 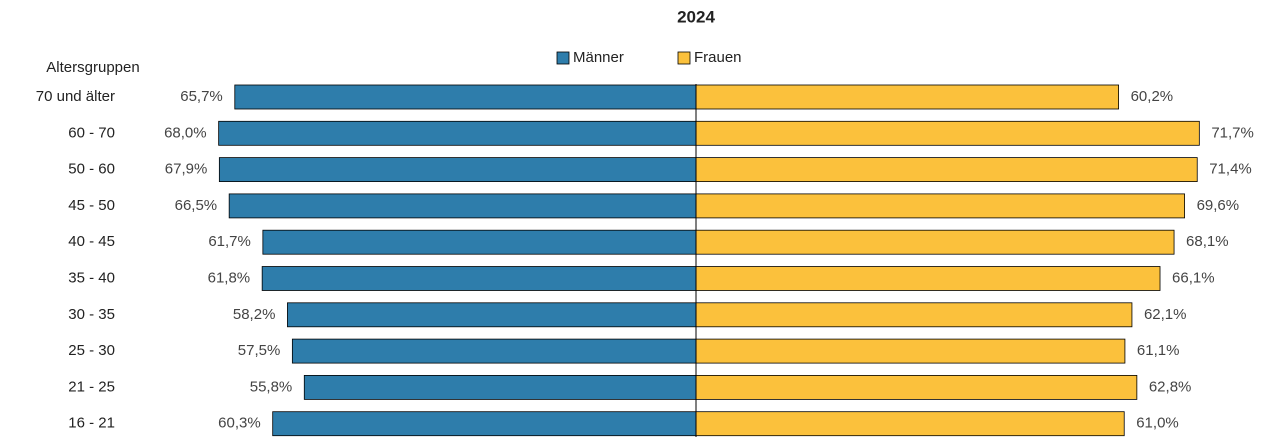 What do you see at coordinates (185, 132) in the screenshot?
I see `value-label: 68,0%` at bounding box center [185, 132].